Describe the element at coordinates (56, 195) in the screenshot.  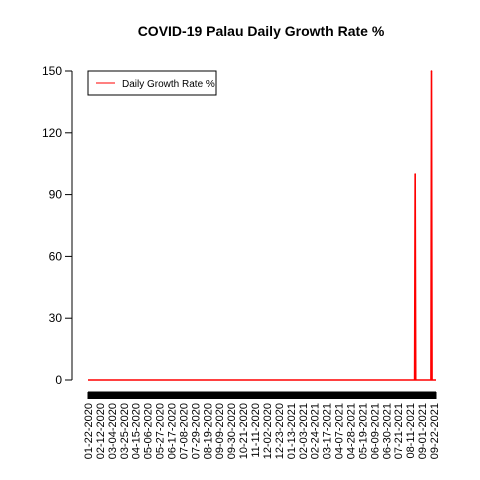
I see `y-tick-label: 90` at that location.